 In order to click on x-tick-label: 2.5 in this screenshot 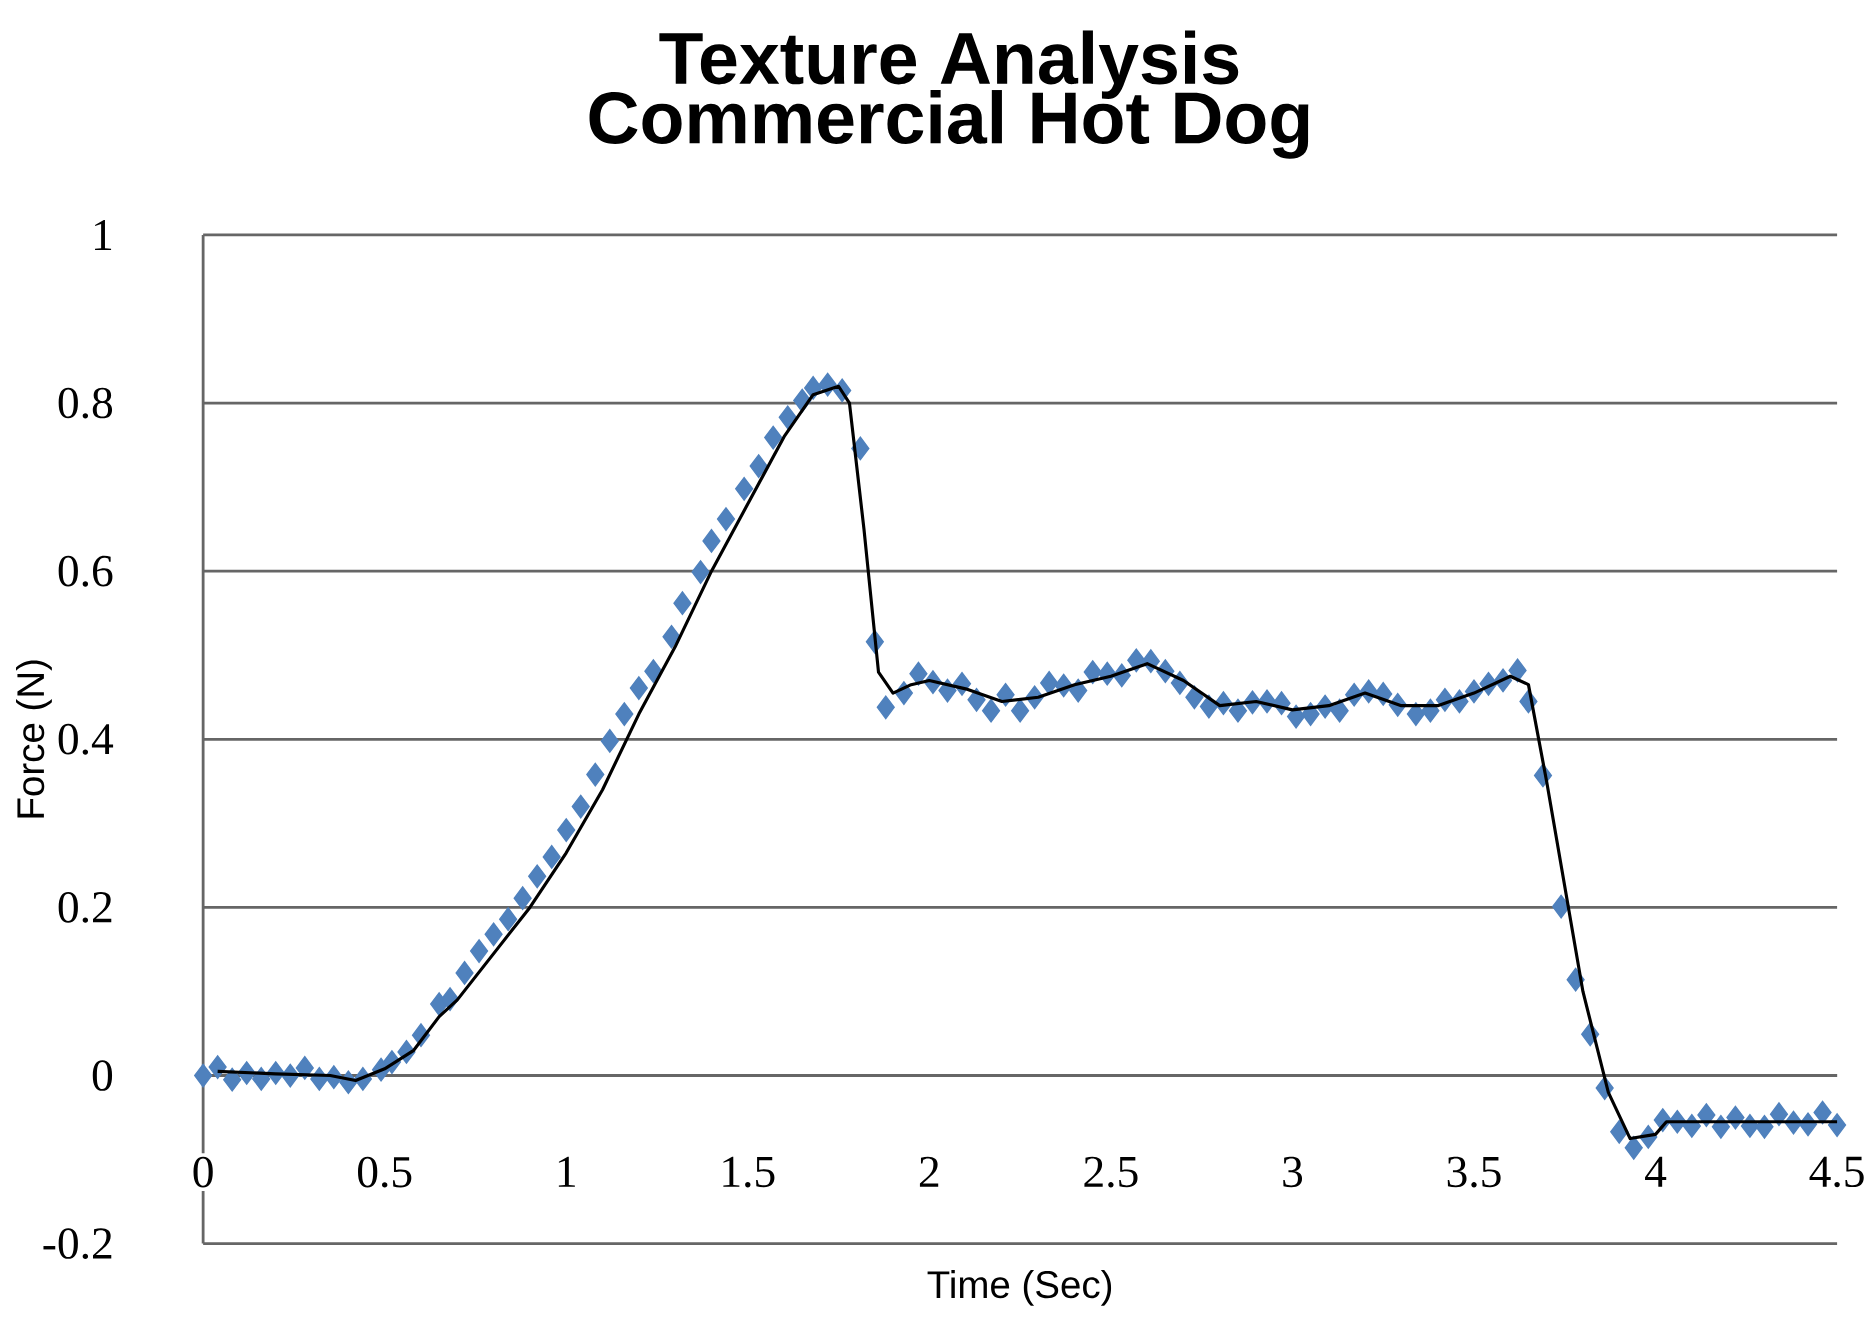, I will do `click(1111, 1172)`.